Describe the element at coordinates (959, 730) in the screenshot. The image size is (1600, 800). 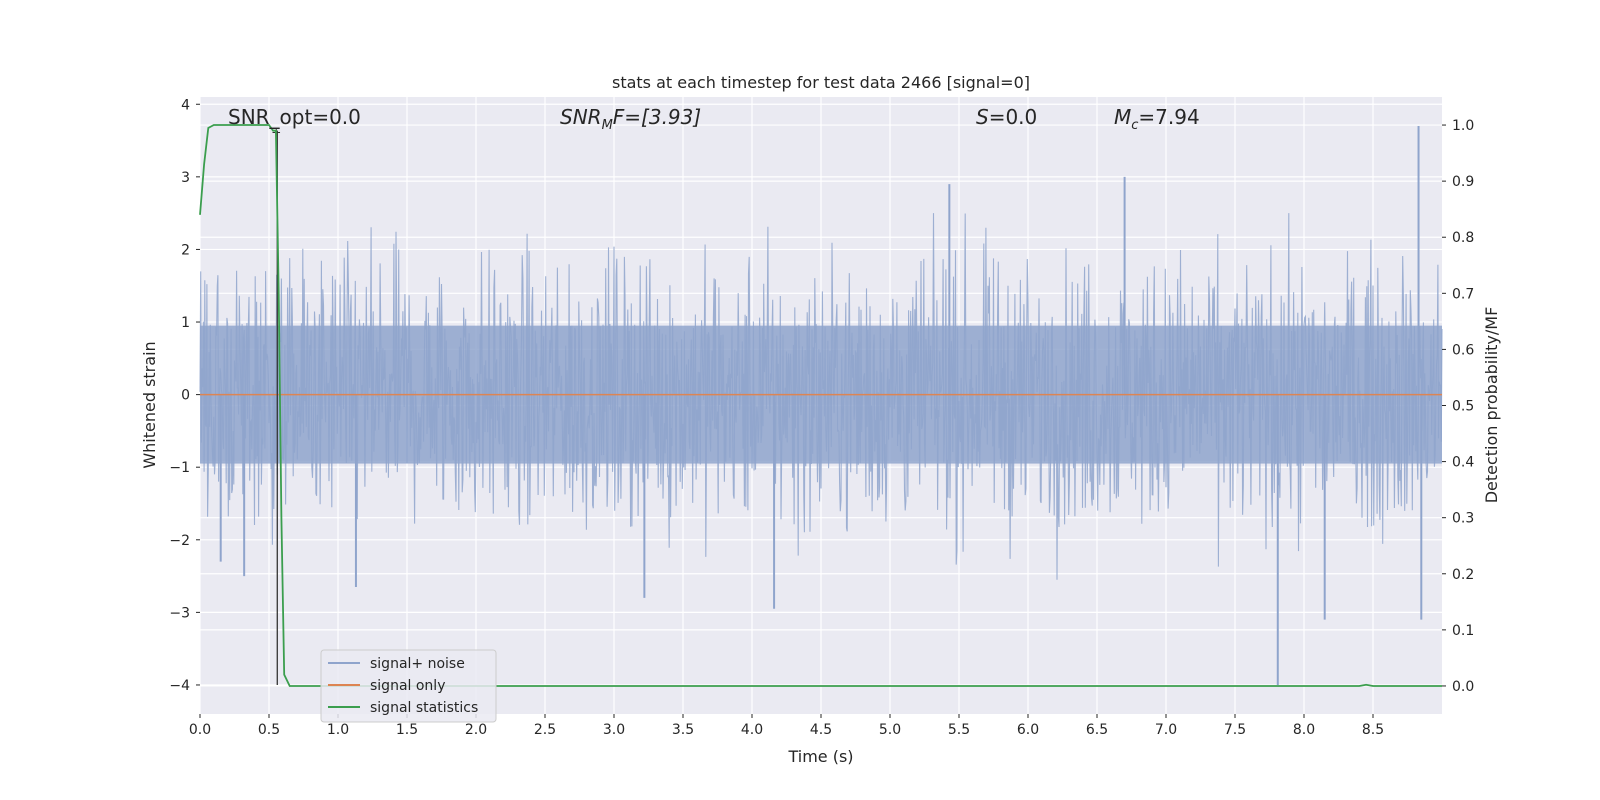
I see `x-tick-label: 5.5` at that location.